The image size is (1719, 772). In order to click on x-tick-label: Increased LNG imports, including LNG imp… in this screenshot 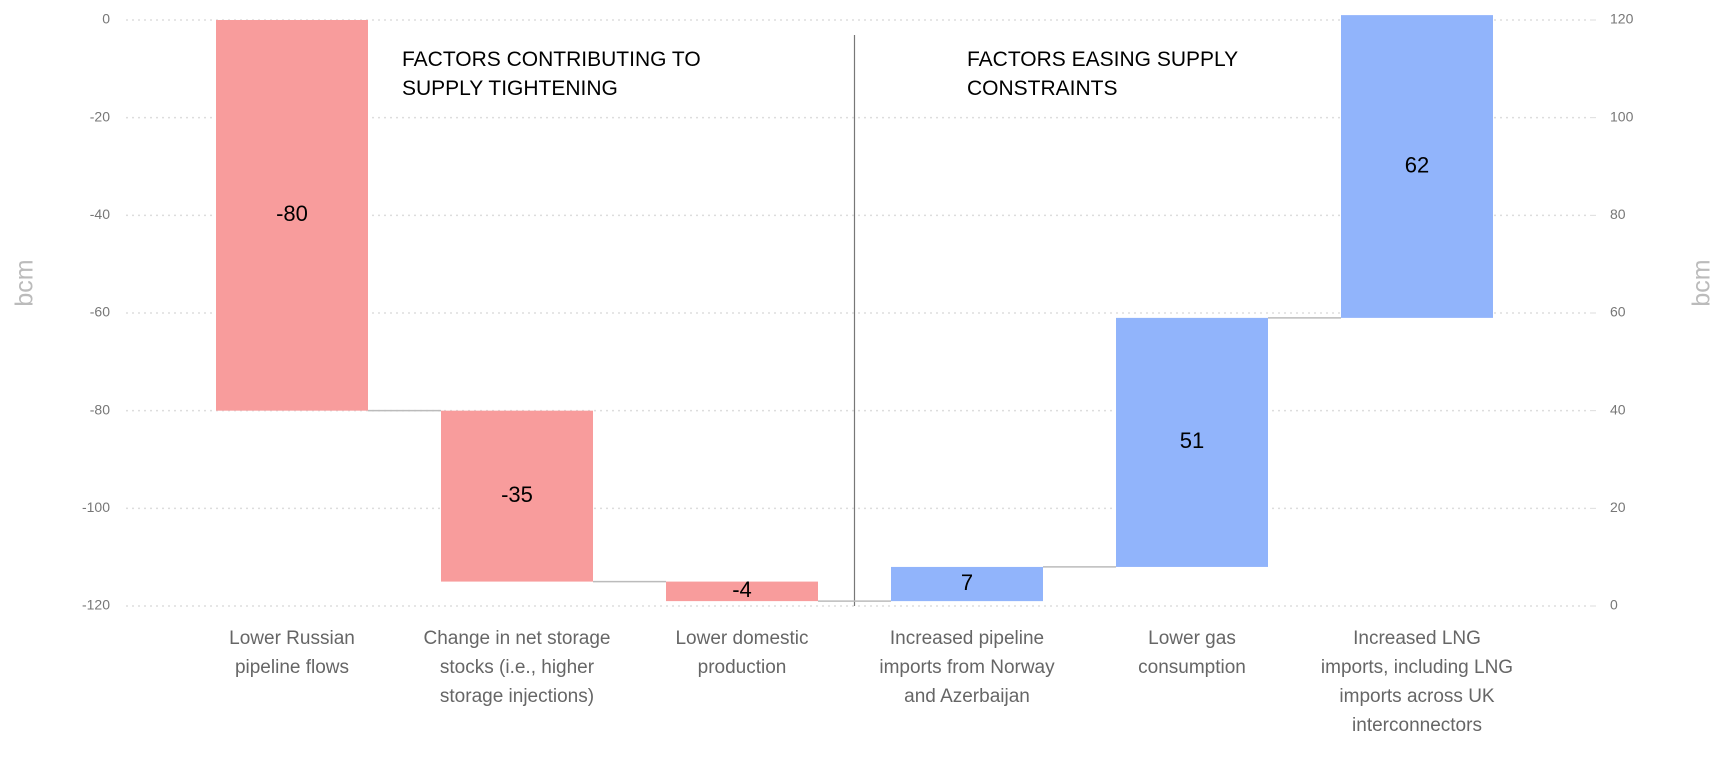, I will do `click(1417, 682)`.